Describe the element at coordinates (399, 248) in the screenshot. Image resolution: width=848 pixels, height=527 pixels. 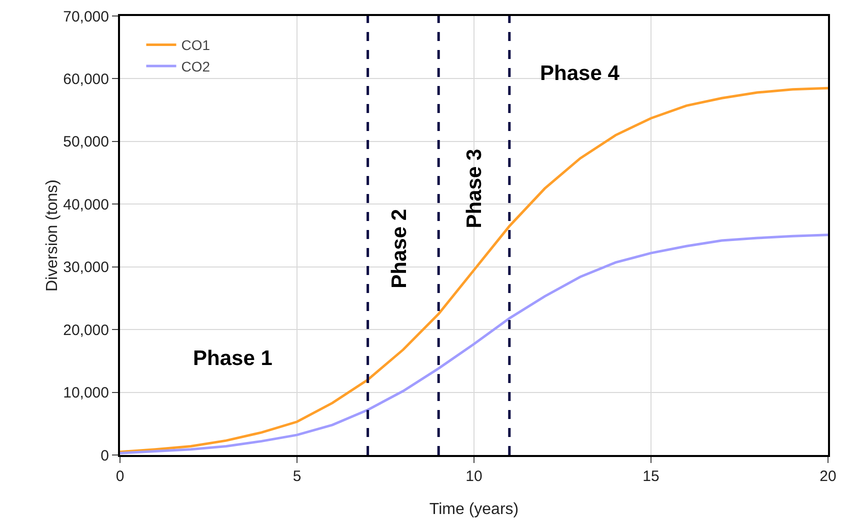
I see `annotation: Phase 2` at that location.